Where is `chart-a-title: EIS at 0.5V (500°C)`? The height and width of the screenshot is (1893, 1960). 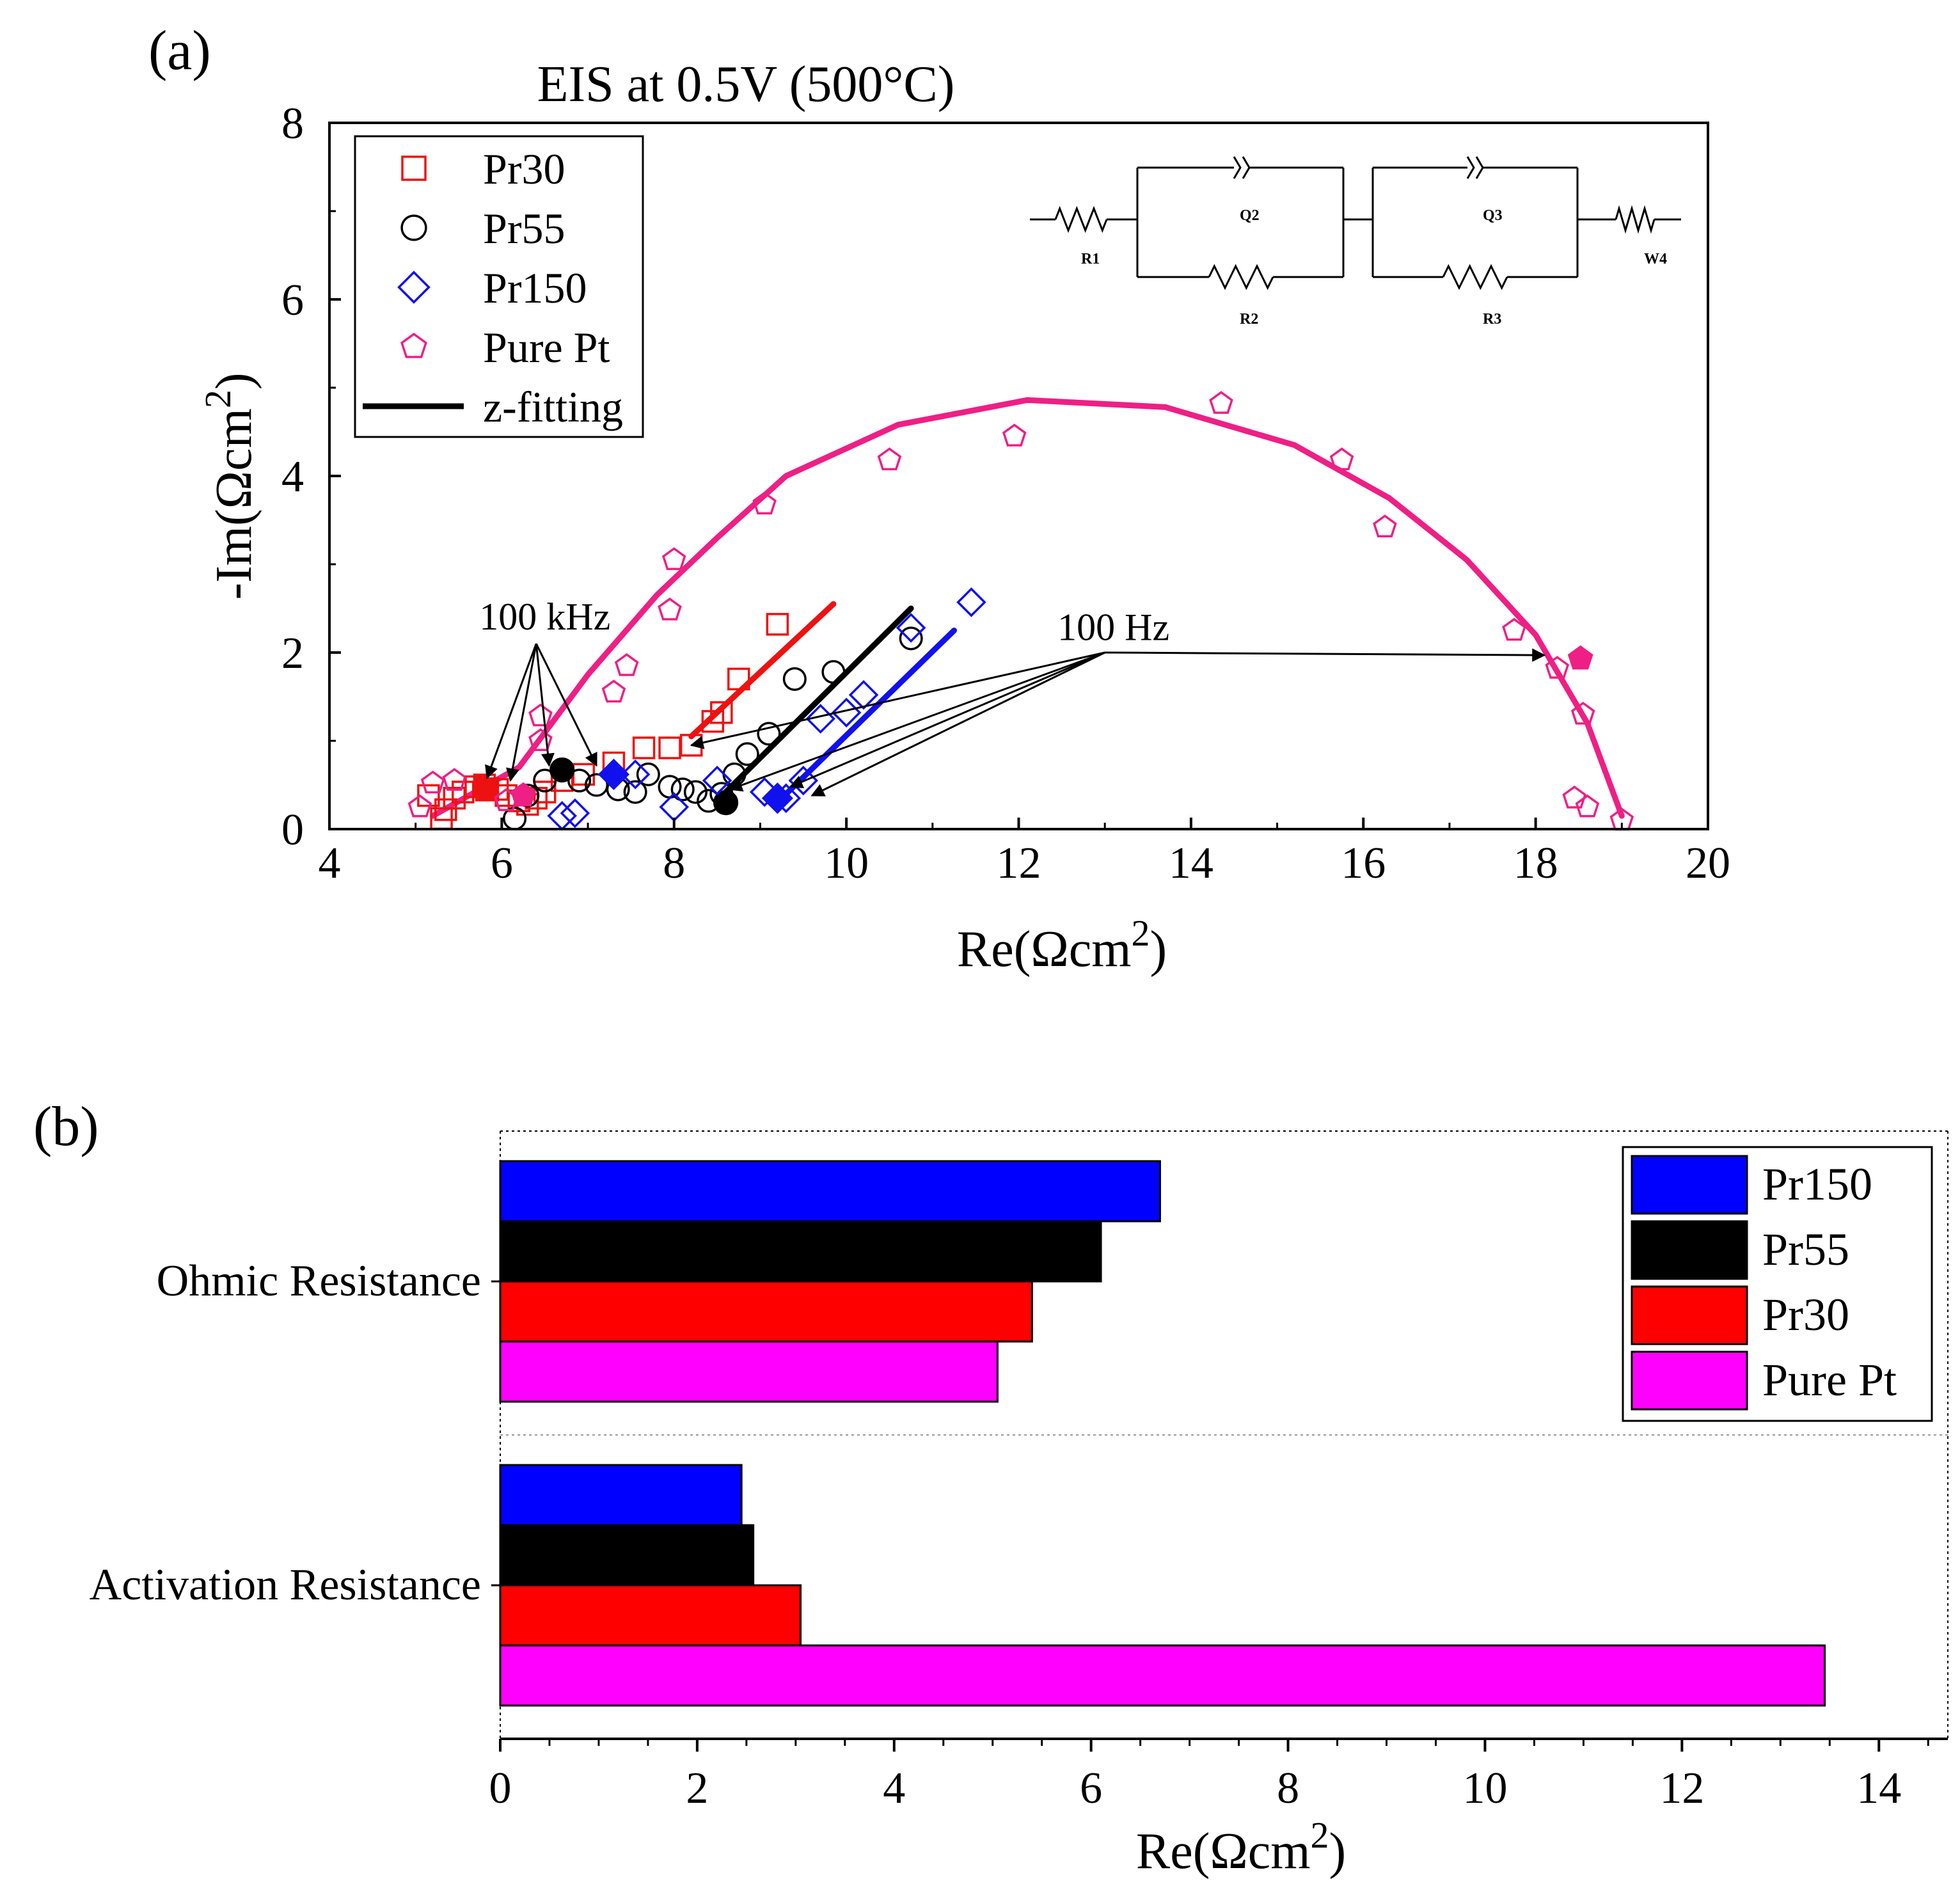
chart-a-title: EIS at 0.5V (500°C) is located at coordinates (746, 84).